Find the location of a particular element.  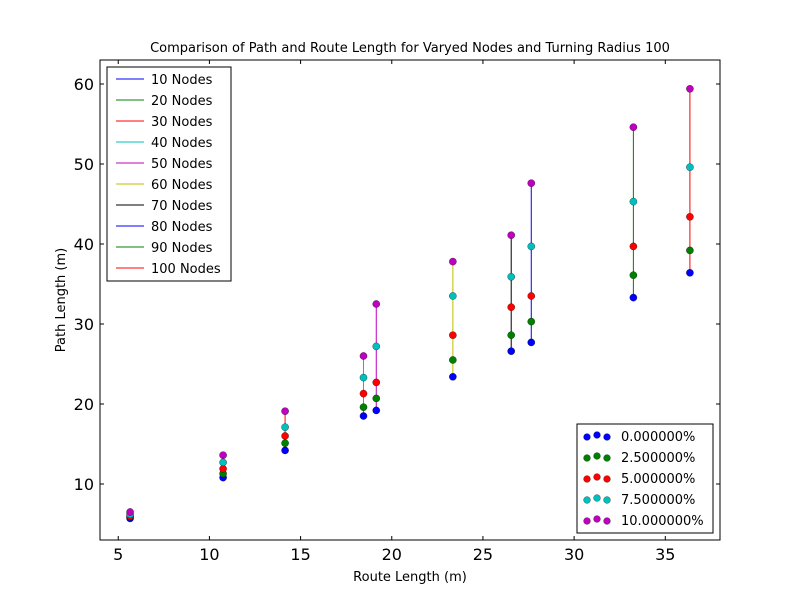

legend-line-label: 90 Nodes is located at coordinates (182, 248).